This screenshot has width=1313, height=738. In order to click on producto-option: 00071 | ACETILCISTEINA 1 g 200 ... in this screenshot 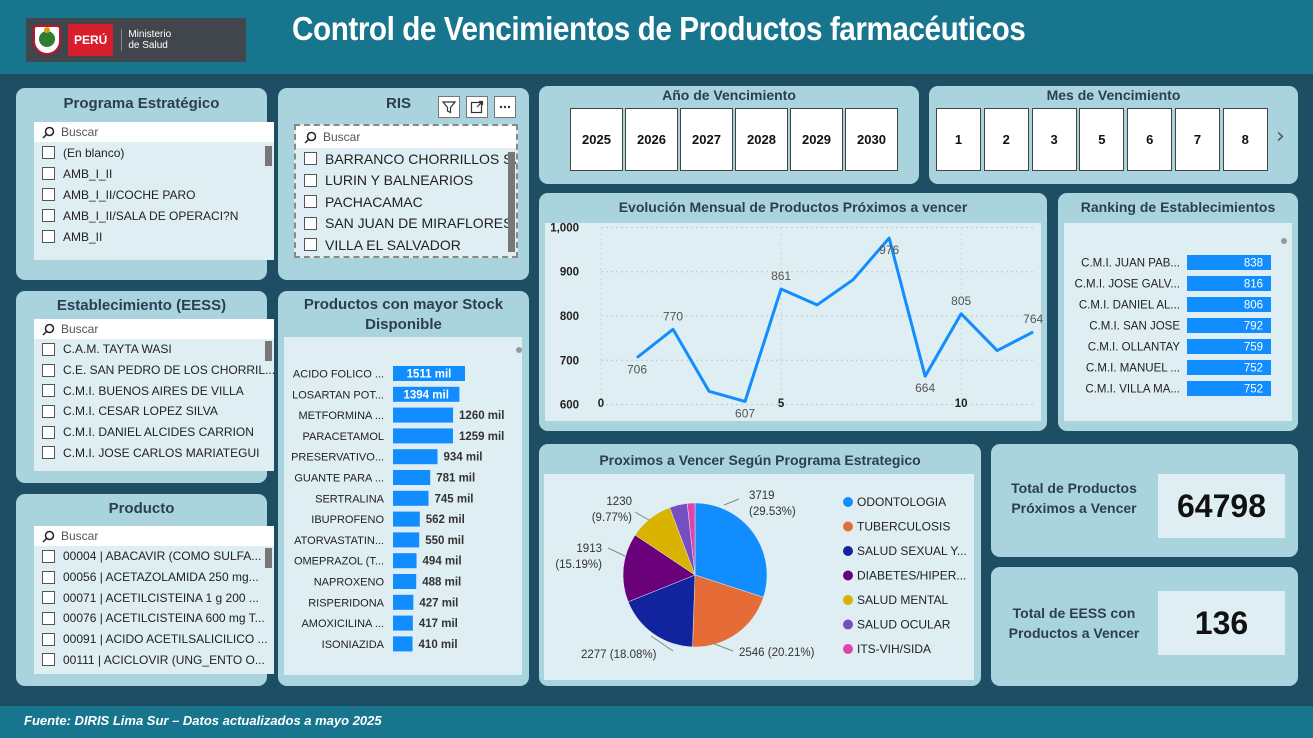, I will do `click(154, 597)`.